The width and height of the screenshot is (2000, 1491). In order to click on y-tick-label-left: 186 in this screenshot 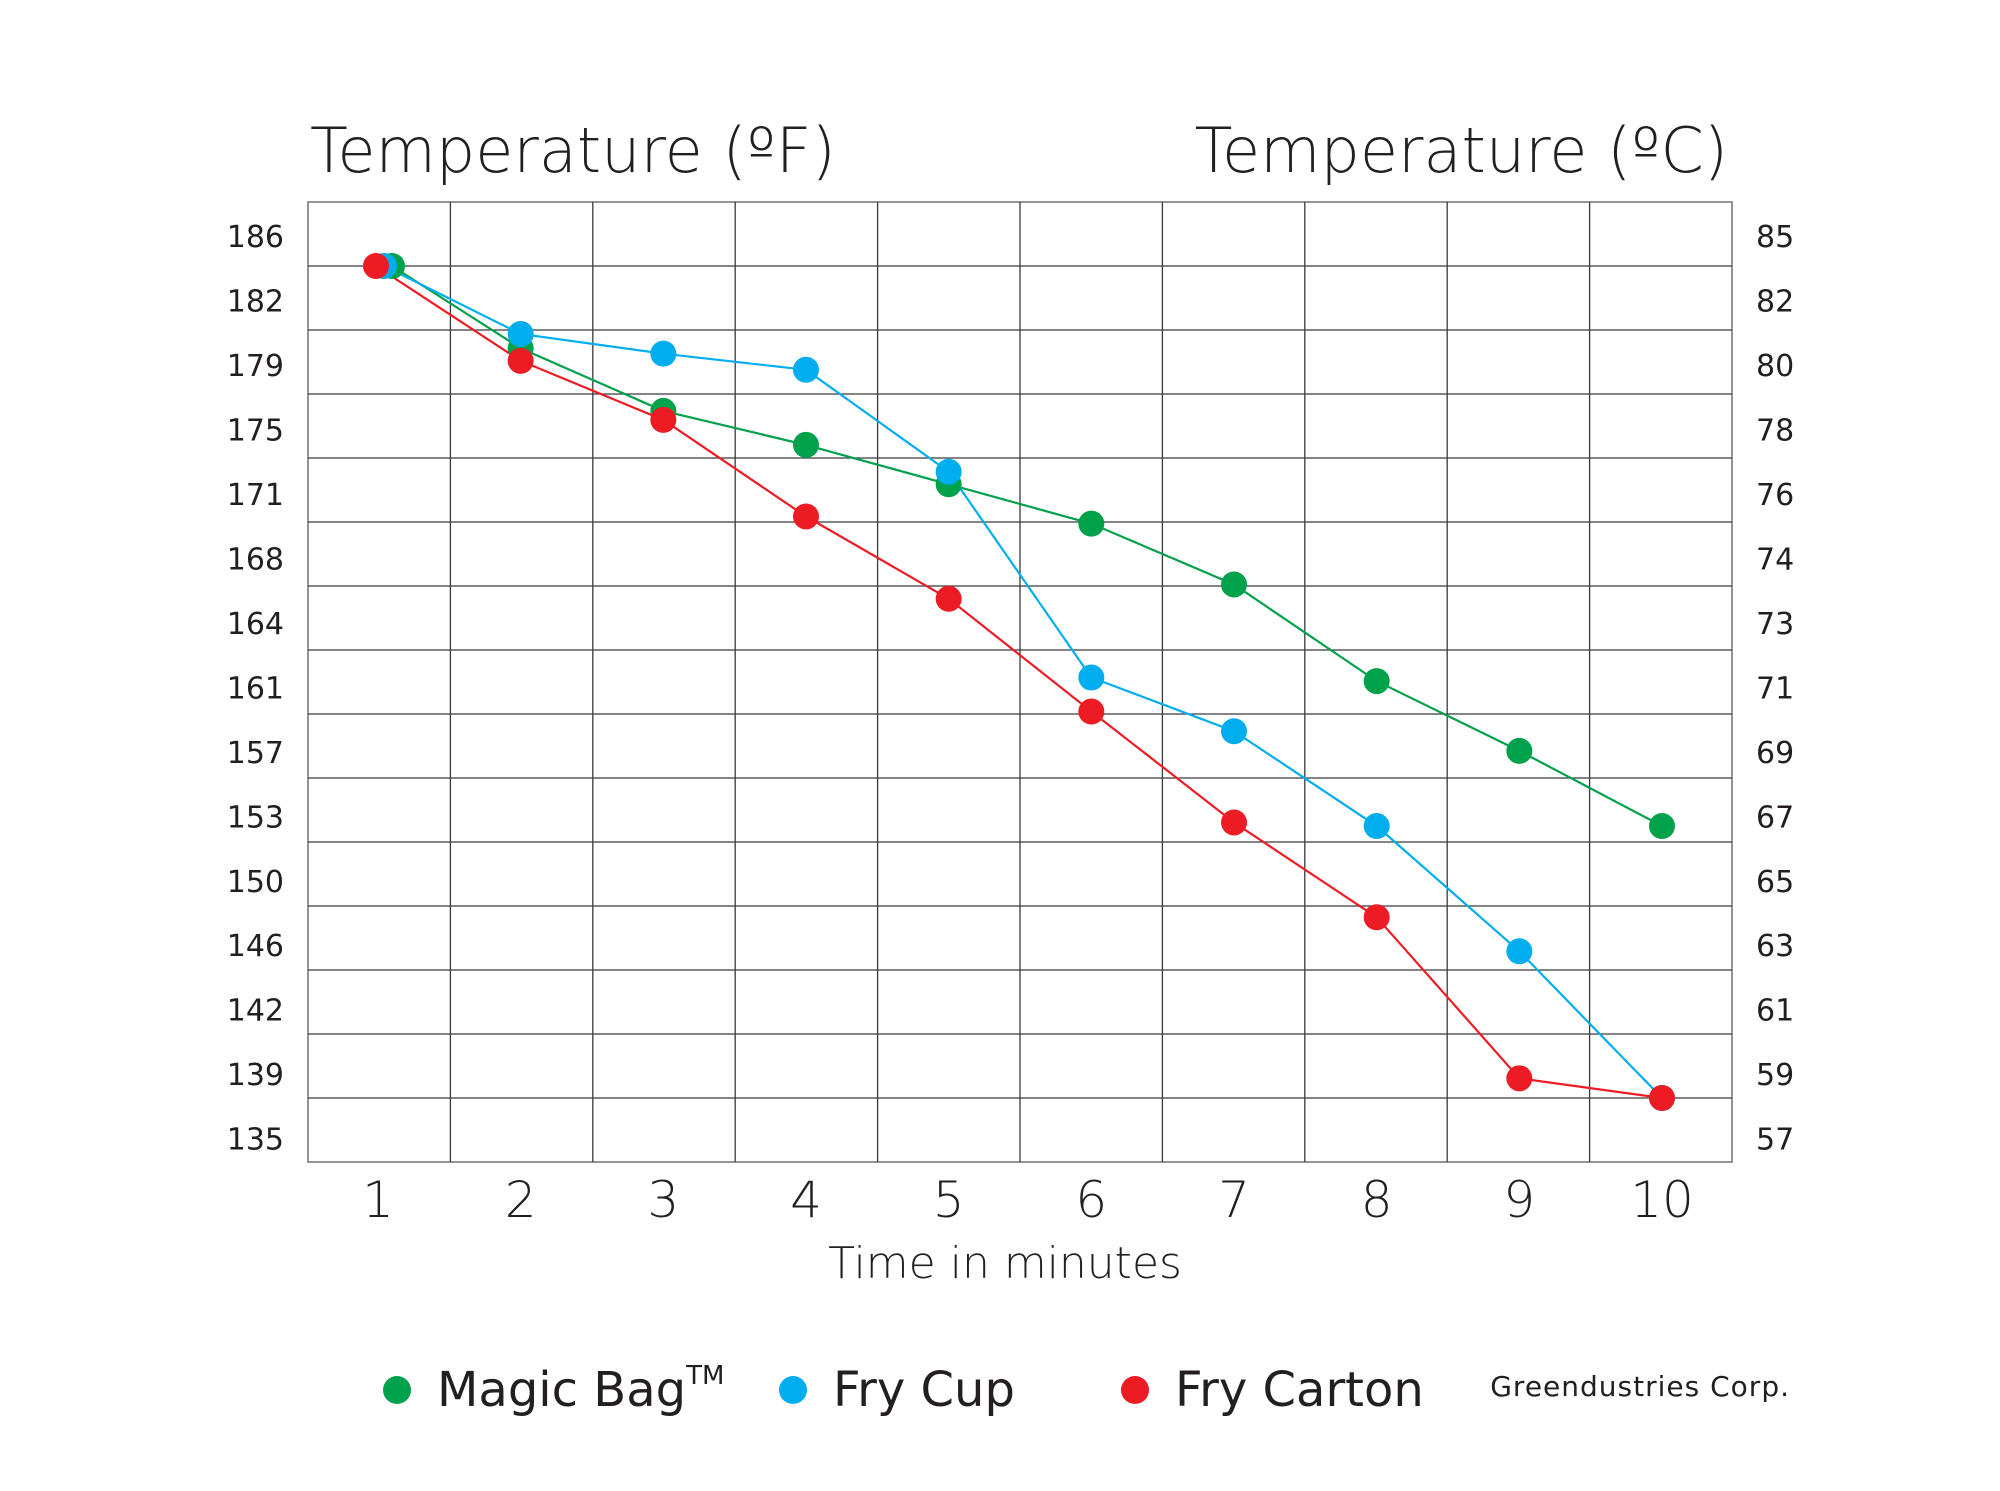, I will do `click(255, 237)`.